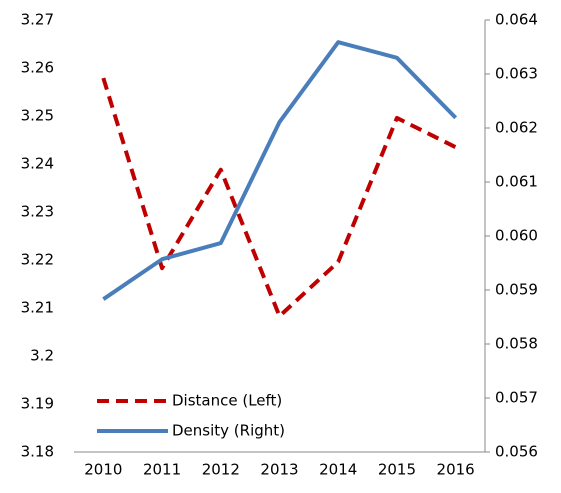  I want to click on x-tick-label: 2011, so click(162, 470).